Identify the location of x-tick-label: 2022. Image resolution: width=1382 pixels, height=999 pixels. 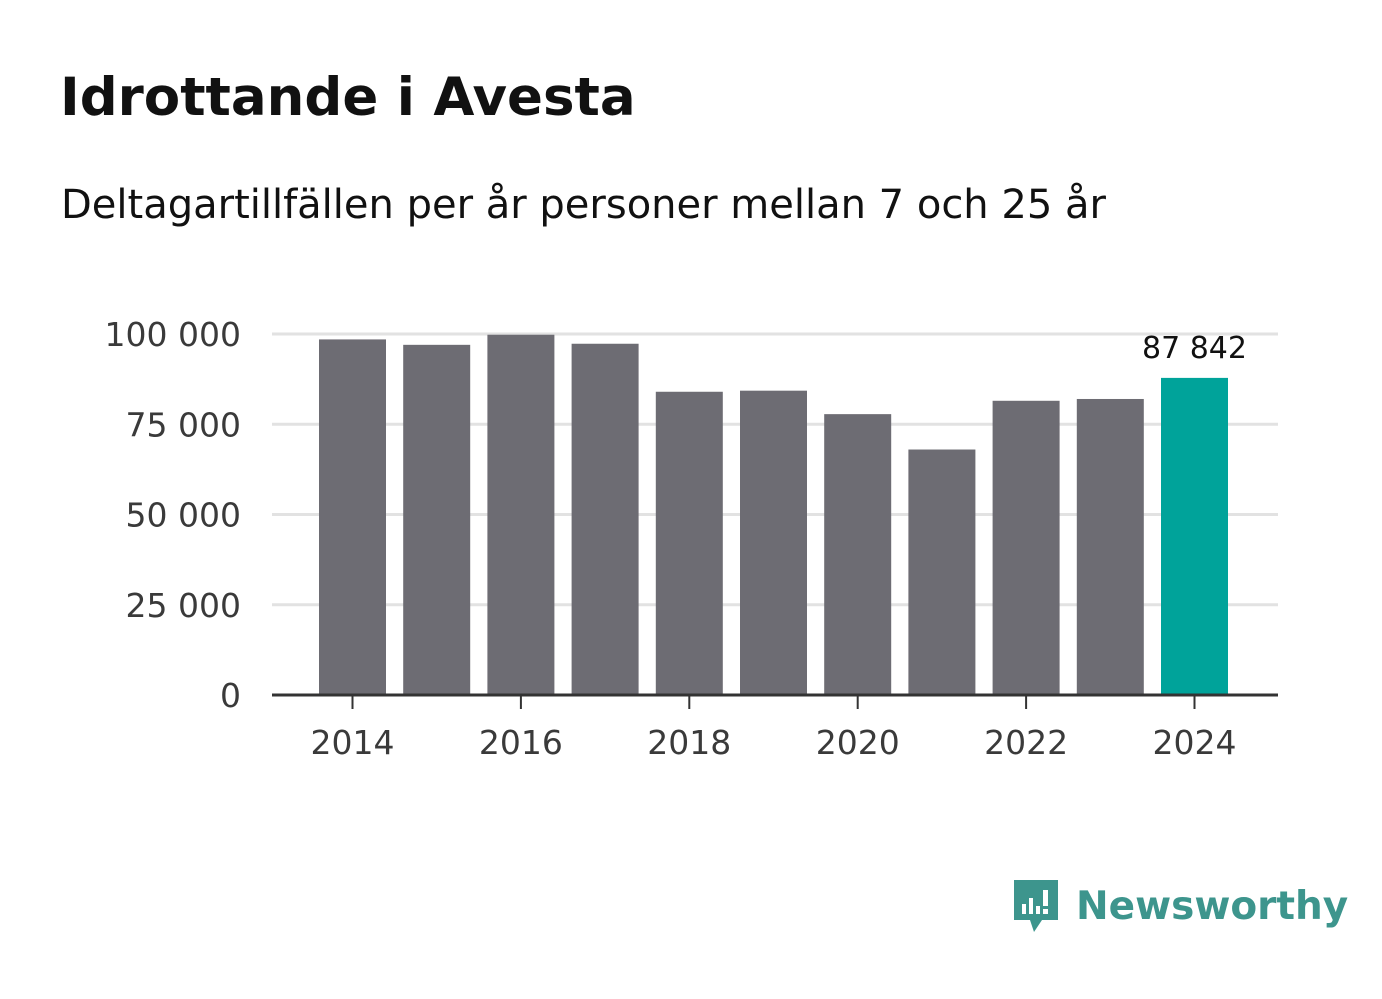
(1026, 742).